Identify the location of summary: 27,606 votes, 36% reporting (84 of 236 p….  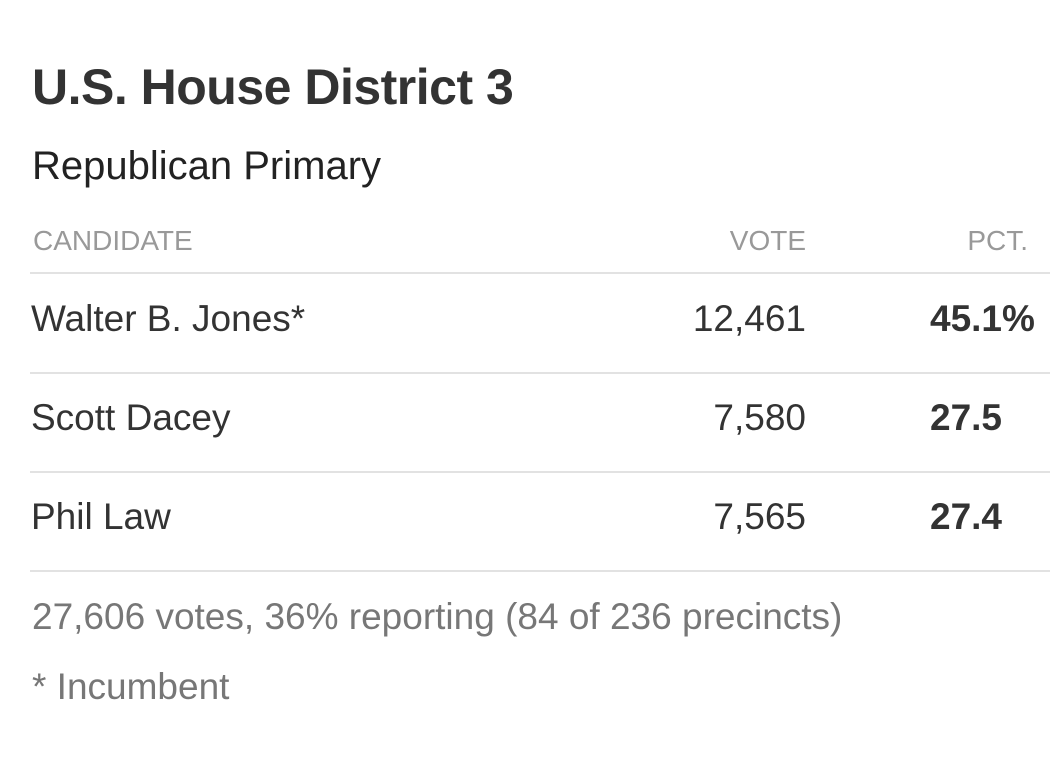
(437, 616).